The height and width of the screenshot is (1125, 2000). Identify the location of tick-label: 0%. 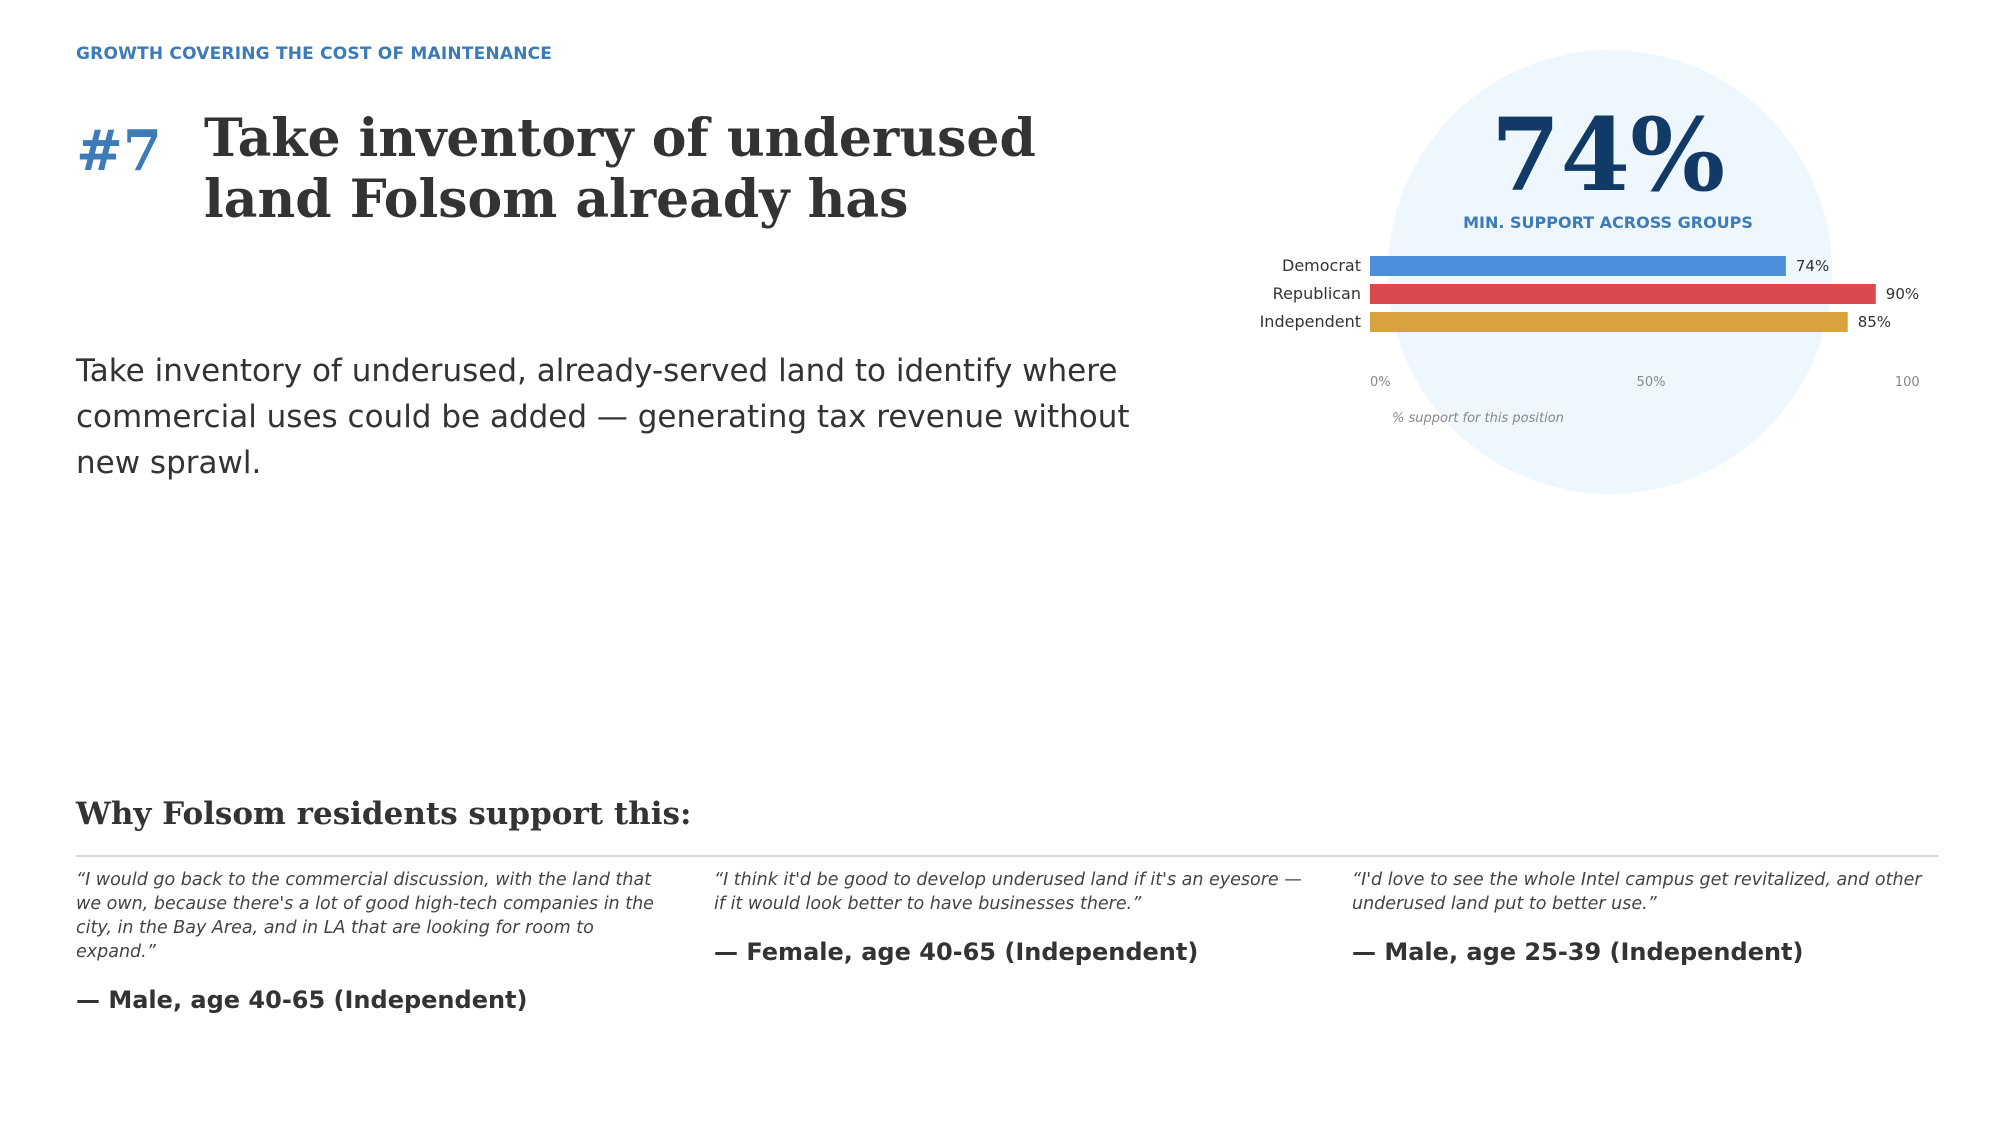
(1380, 382).